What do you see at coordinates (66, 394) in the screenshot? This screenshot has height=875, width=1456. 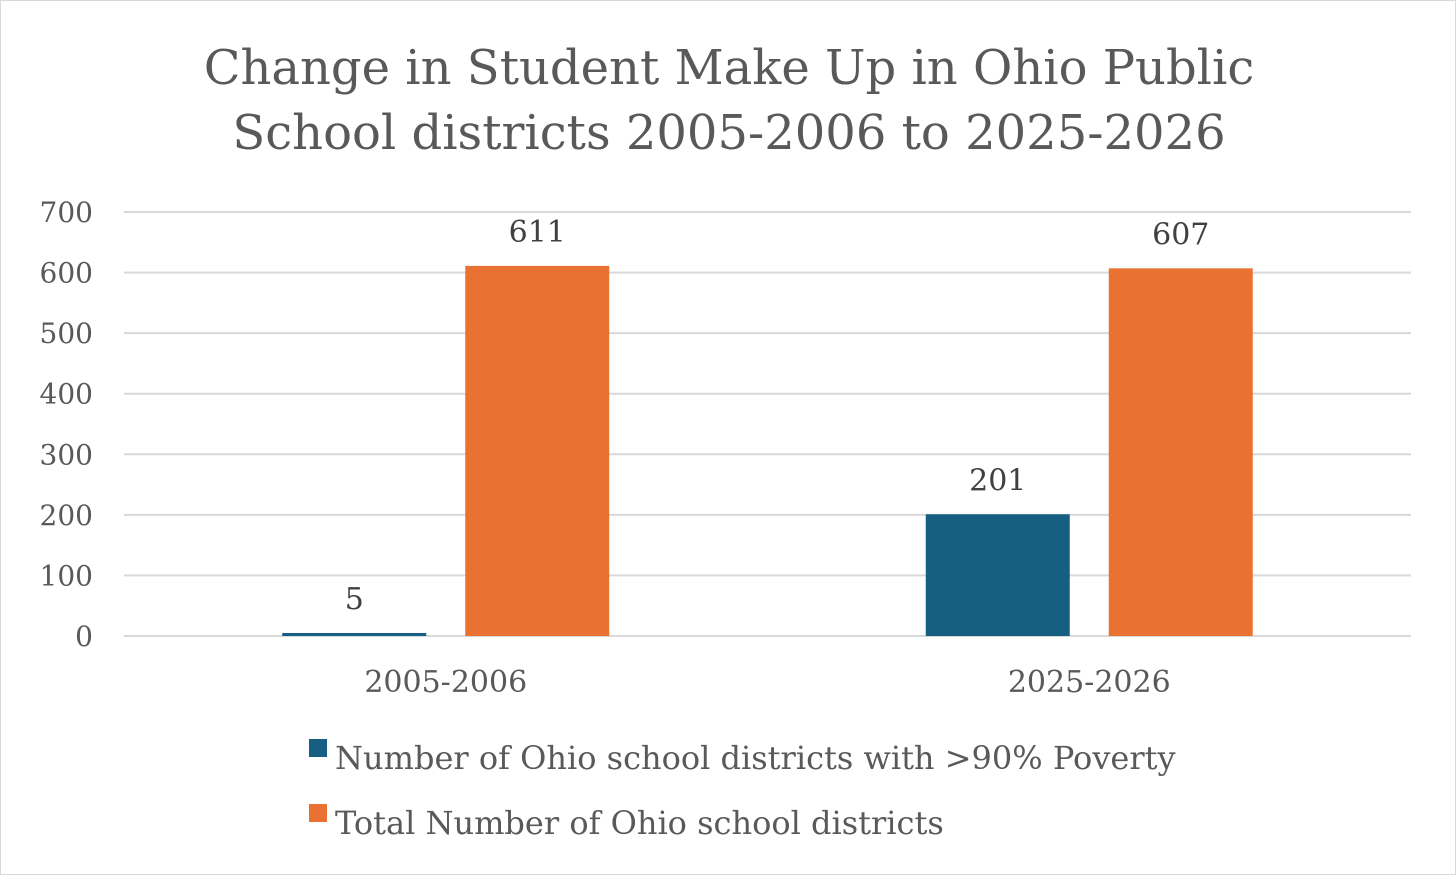 I see `y-tick-label: 400` at bounding box center [66, 394].